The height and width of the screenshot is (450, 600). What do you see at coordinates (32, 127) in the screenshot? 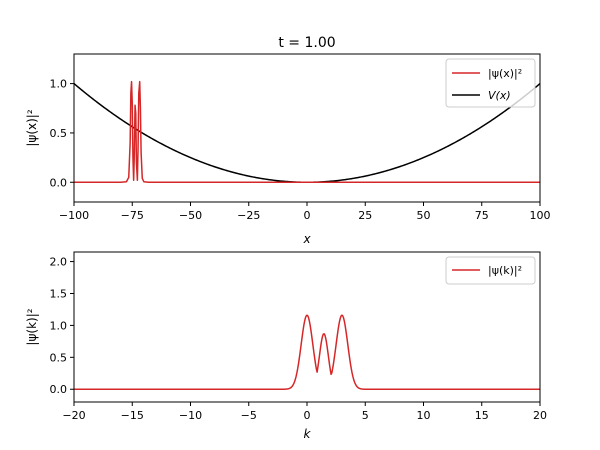
I see `position-y-axis-label: |ψ(x)|²` at bounding box center [32, 127].